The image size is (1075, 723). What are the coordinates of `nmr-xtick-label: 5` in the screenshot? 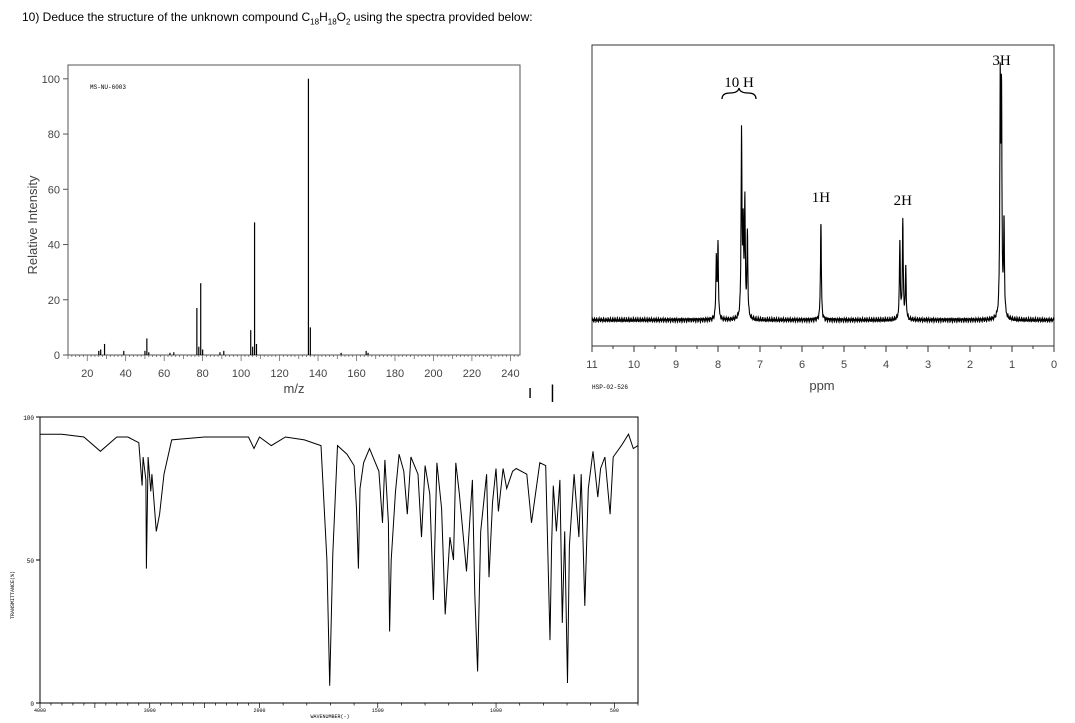 It's located at (844, 365).